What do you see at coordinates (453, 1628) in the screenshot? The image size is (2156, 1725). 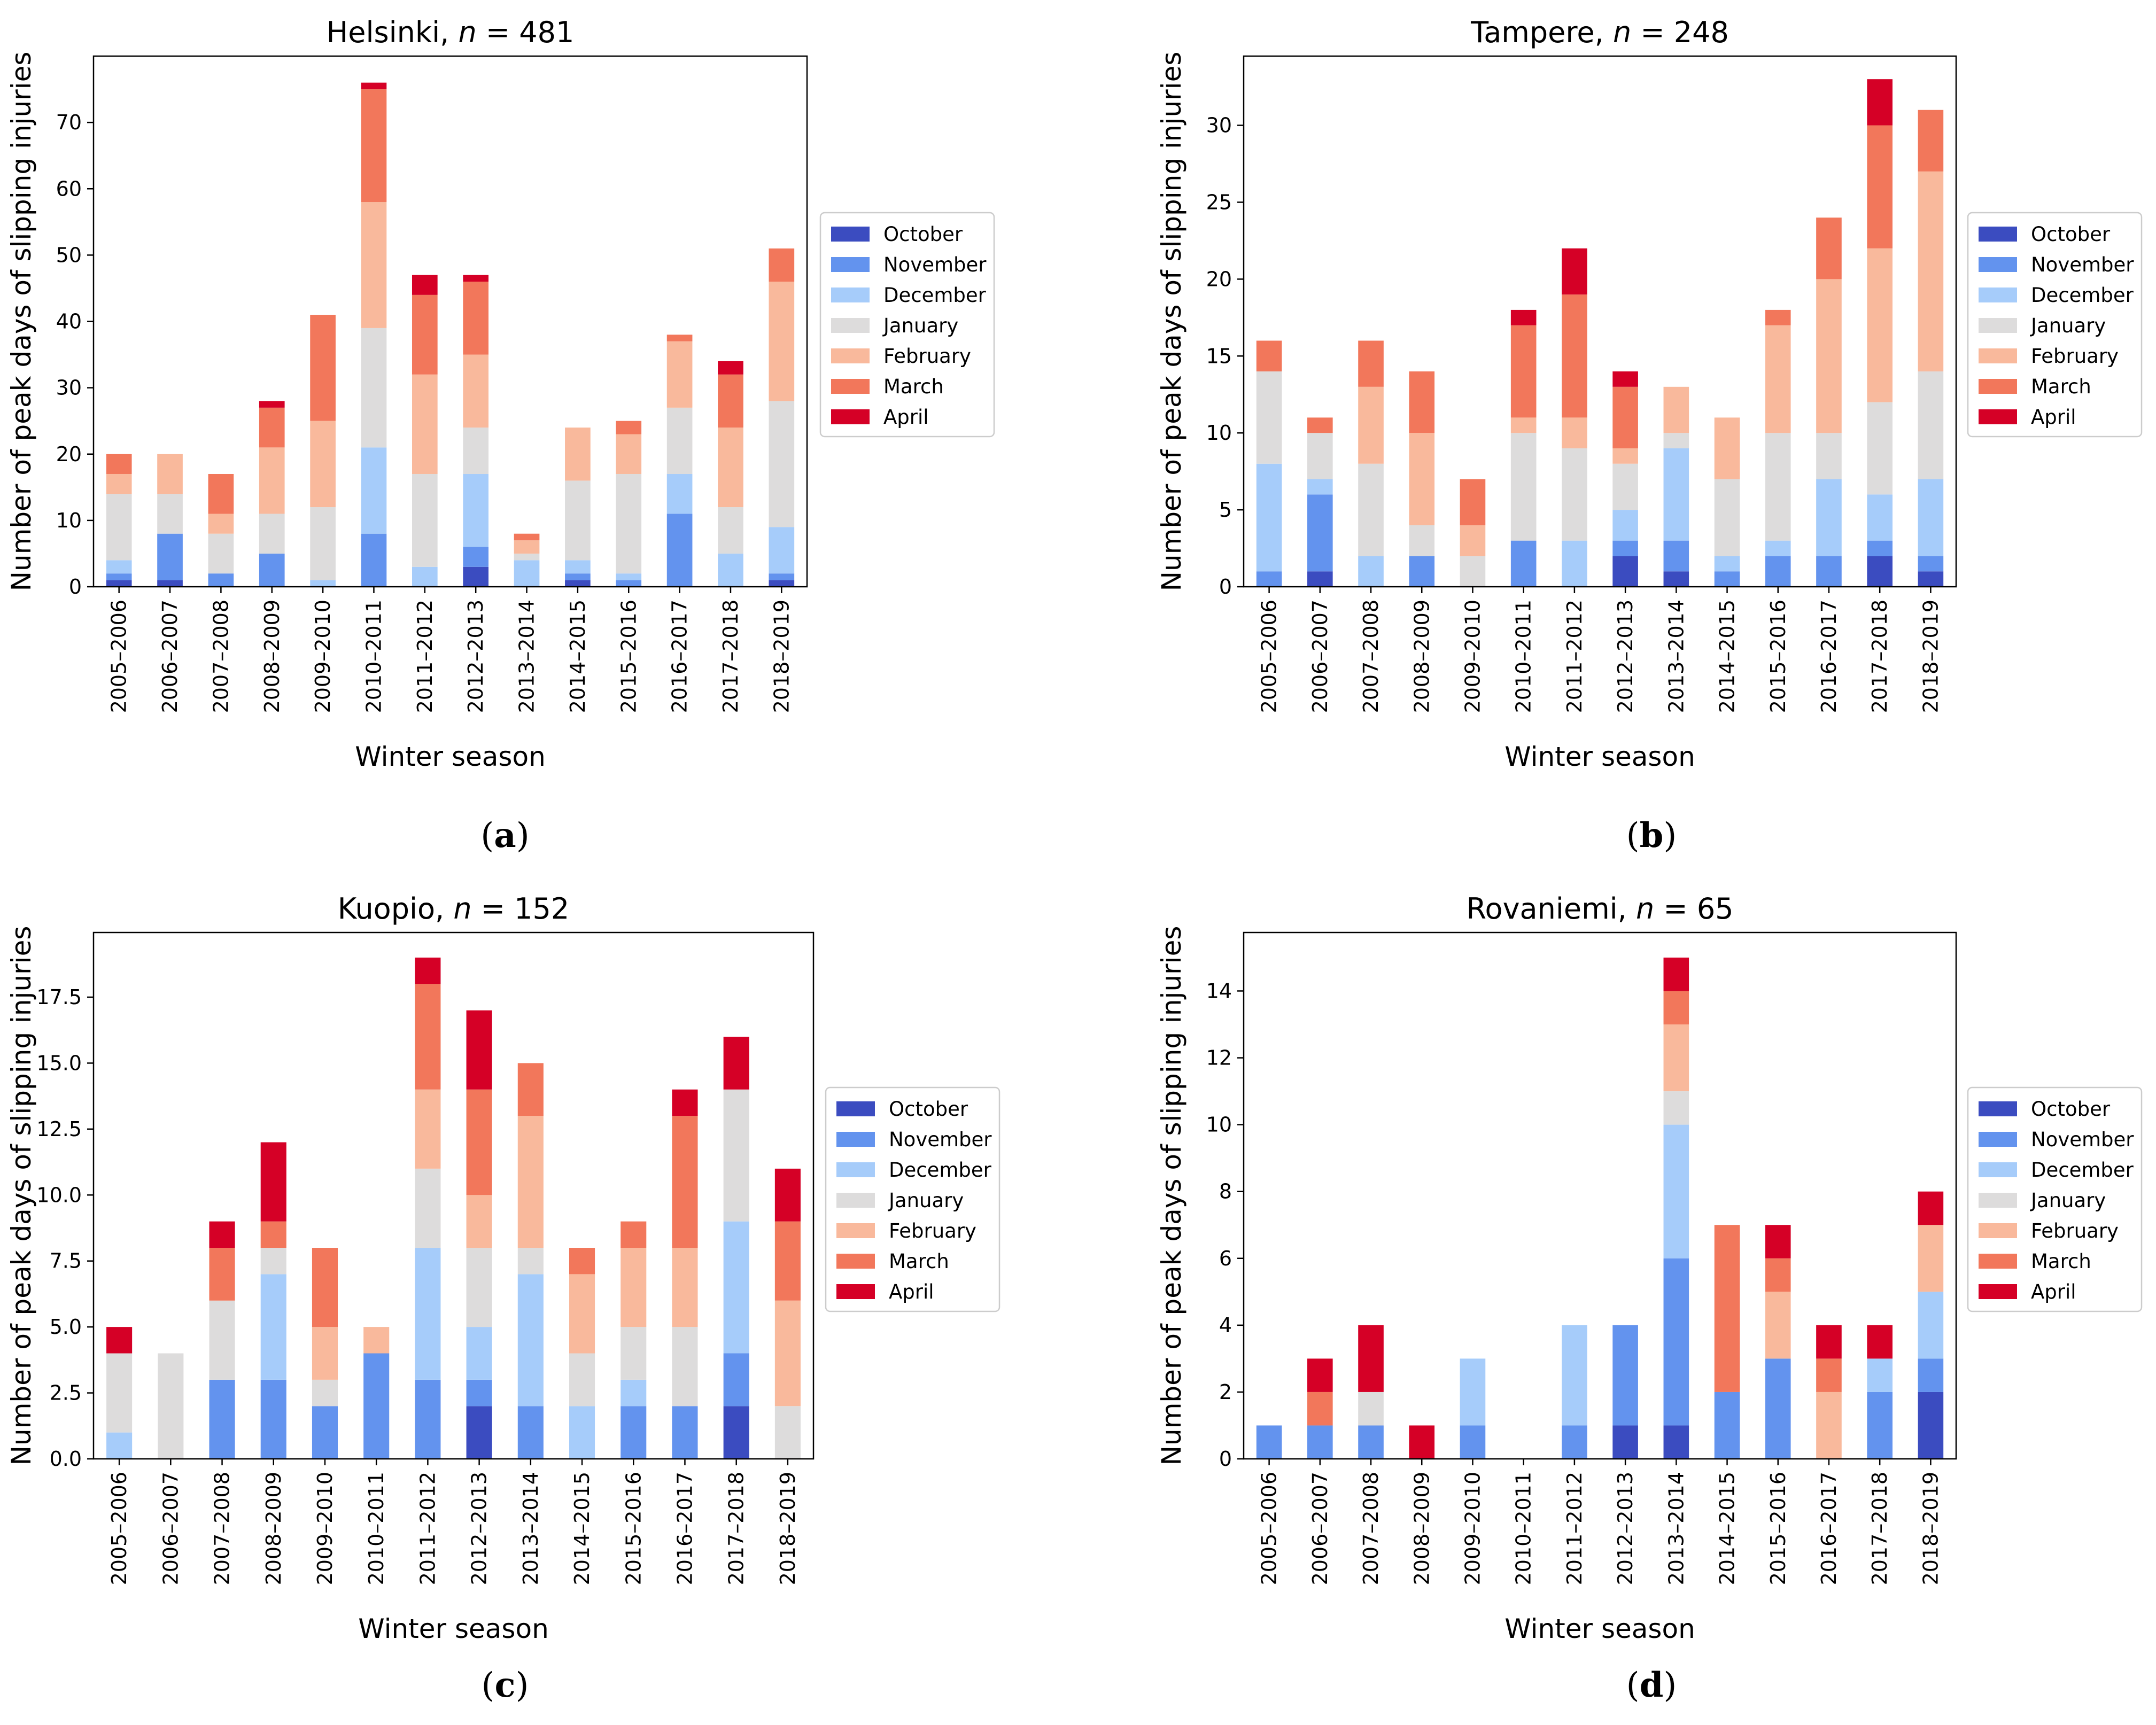 I see `x-axis-label: Winter season` at bounding box center [453, 1628].